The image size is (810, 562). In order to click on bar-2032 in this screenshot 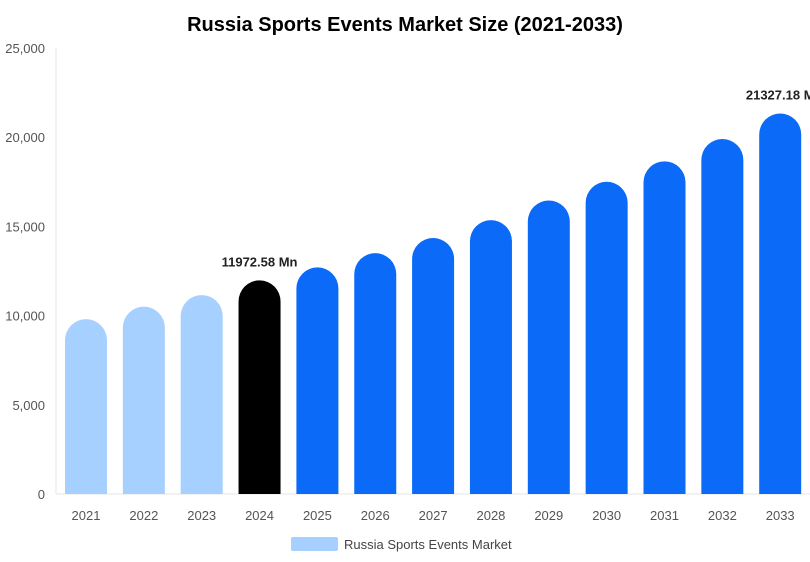, I will do `click(722, 316)`.